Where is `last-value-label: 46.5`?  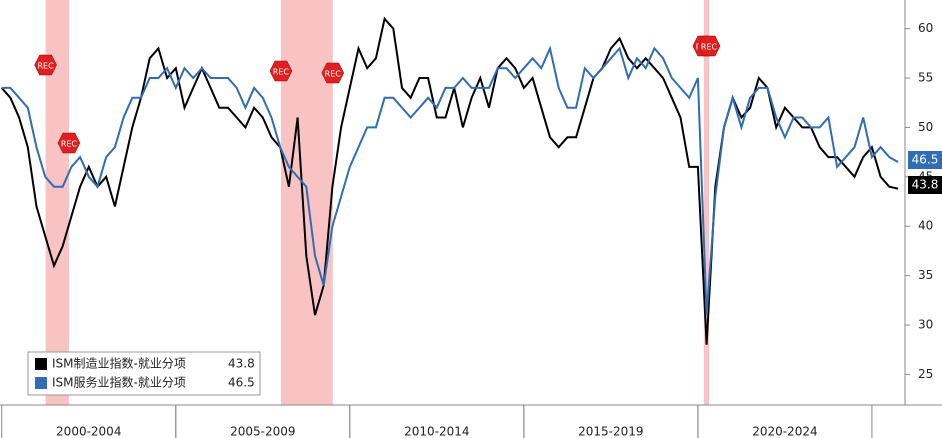
last-value-label: 46.5 is located at coordinates (925, 160).